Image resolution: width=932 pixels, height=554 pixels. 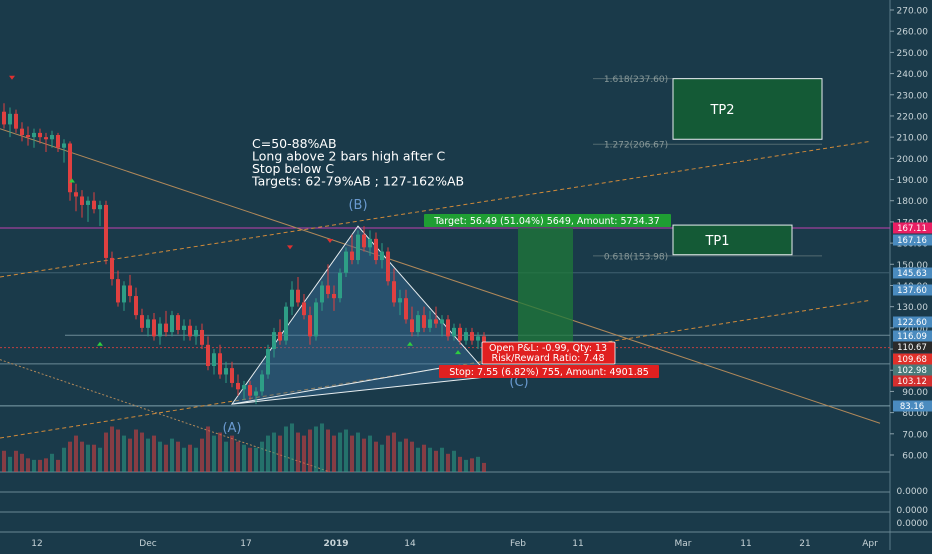 What do you see at coordinates (577, 544) in the screenshot?
I see `time-tick-label: 11` at bounding box center [577, 544].